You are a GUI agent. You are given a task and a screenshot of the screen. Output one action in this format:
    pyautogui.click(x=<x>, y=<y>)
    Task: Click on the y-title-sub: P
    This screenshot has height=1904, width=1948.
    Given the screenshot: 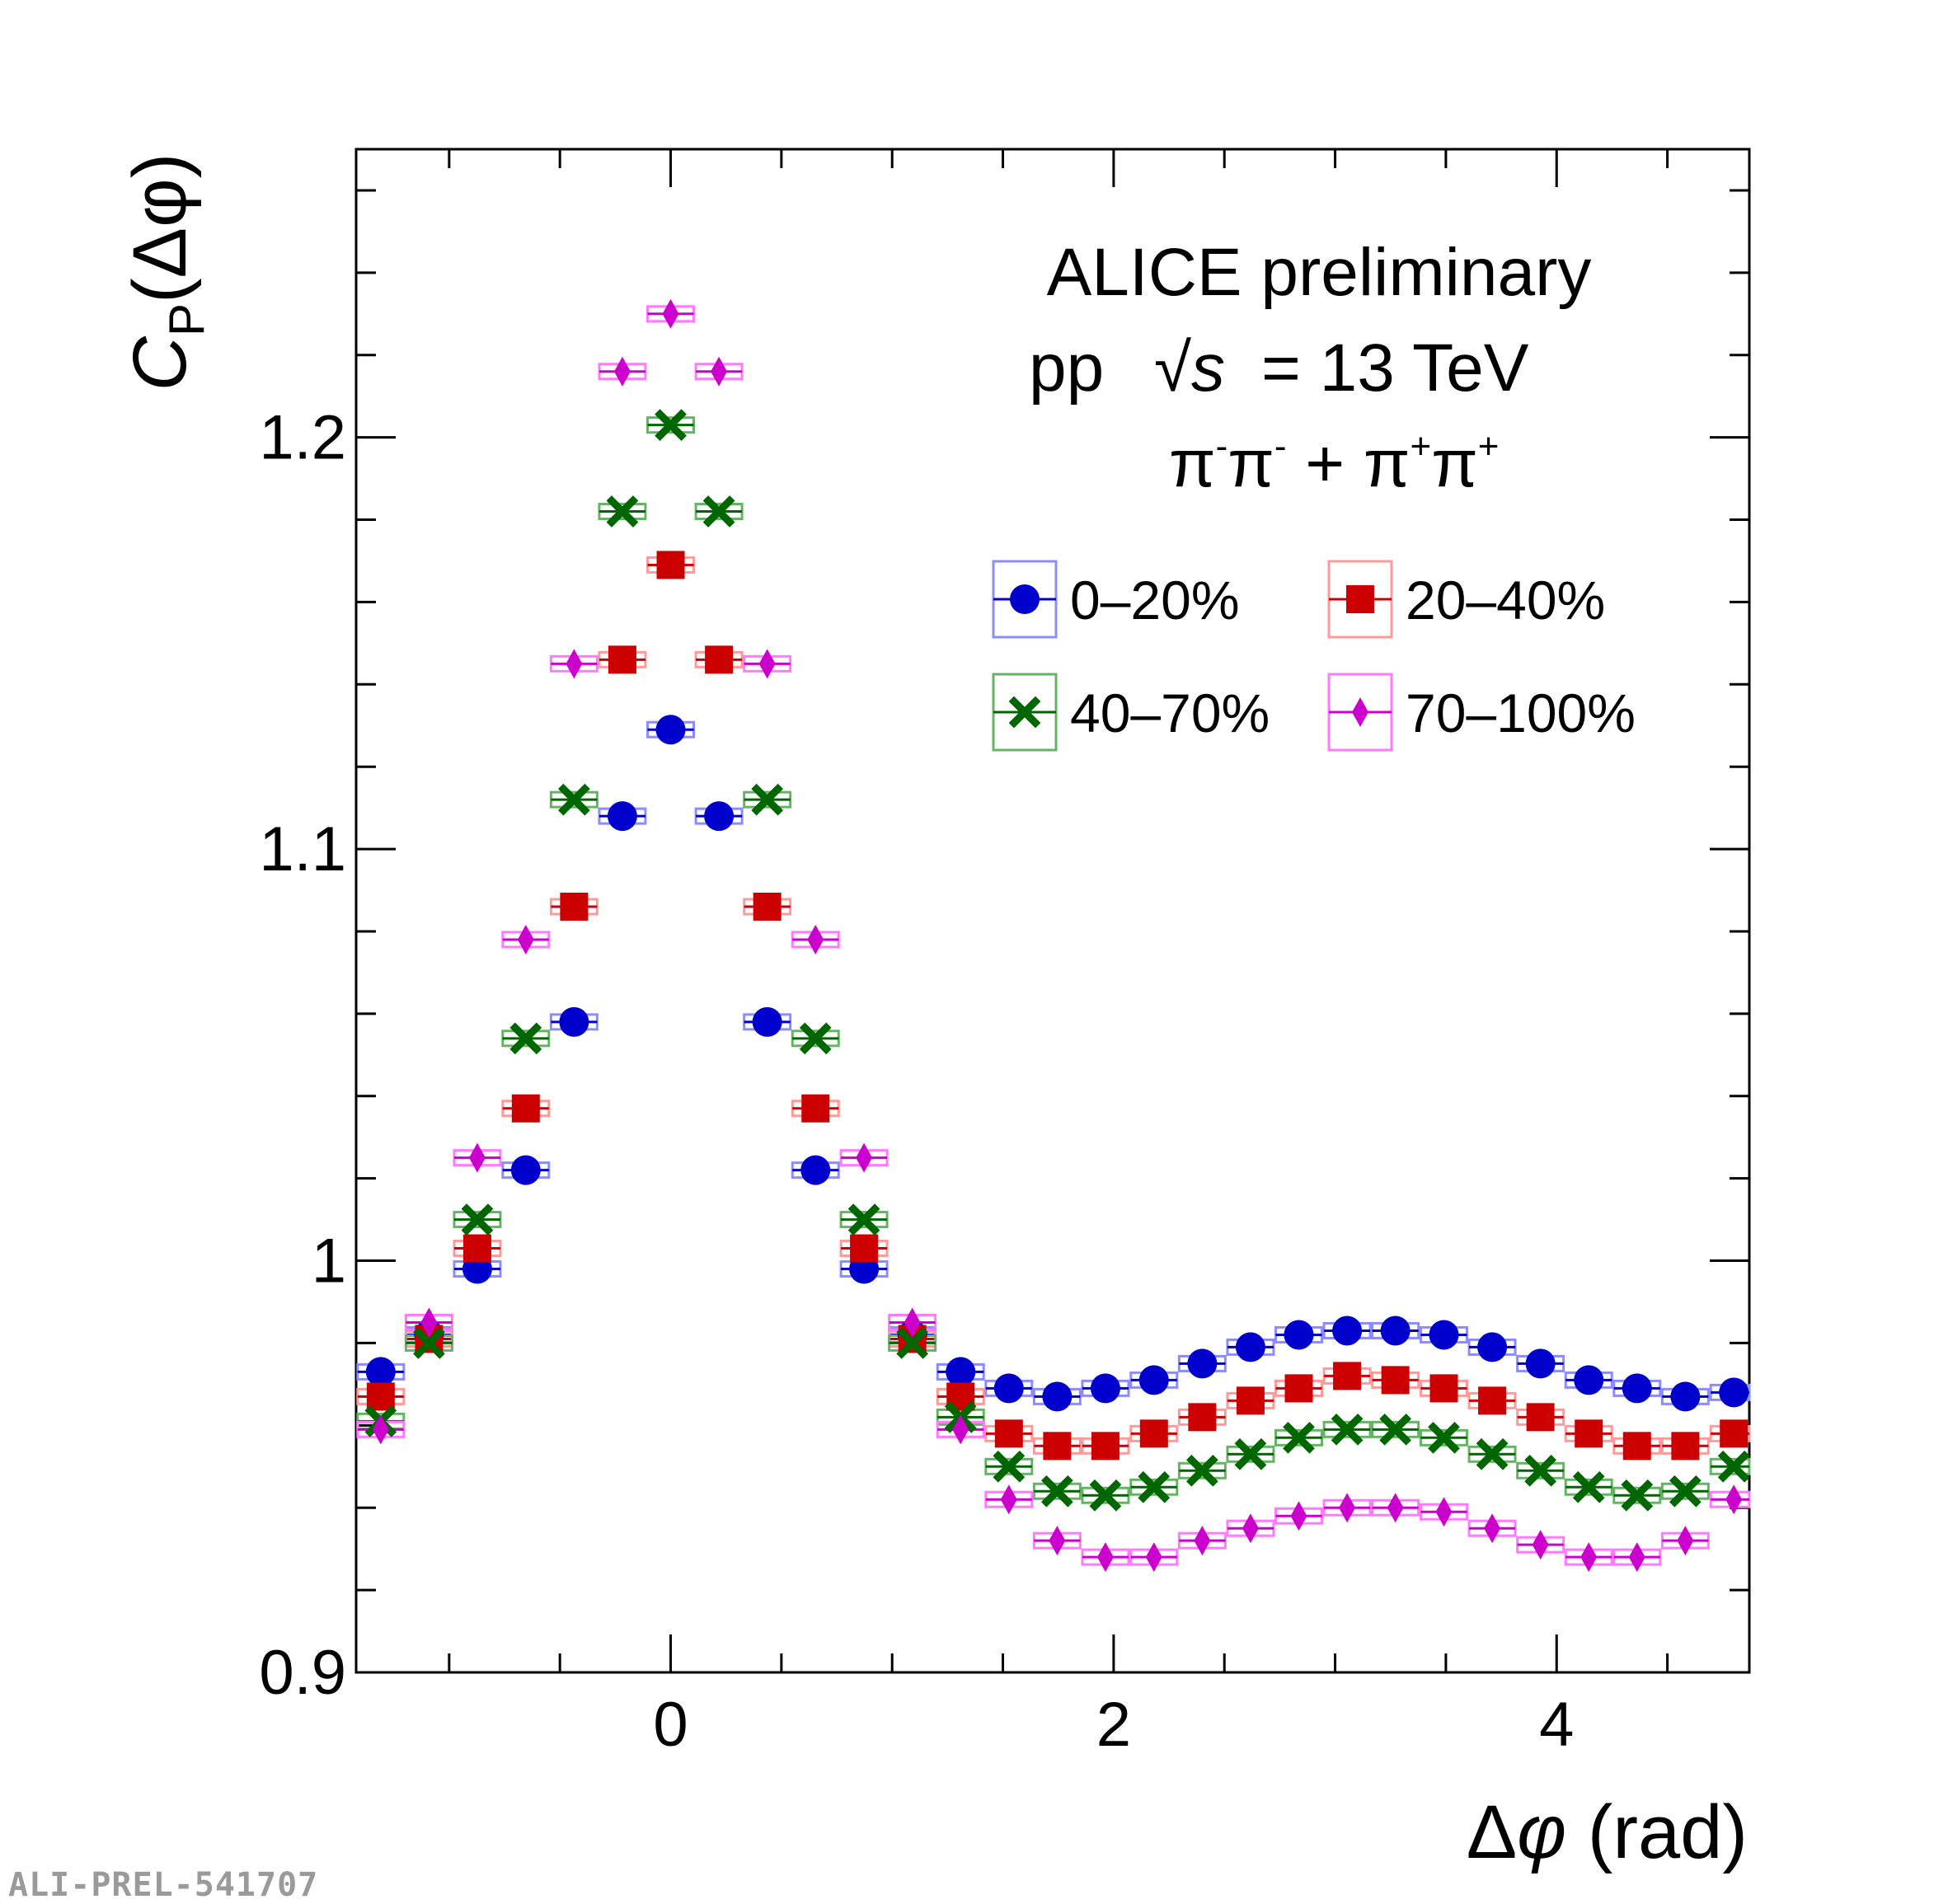 What is the action you would take?
    pyautogui.click(x=186, y=319)
    